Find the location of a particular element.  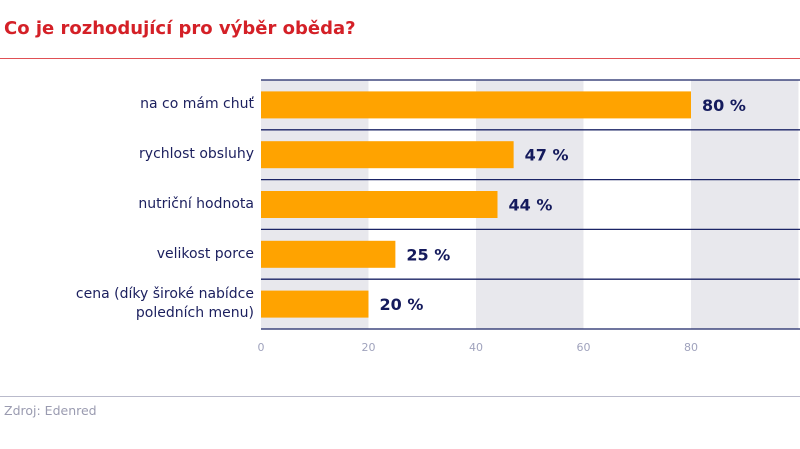

title-divider is located at coordinates (400, 58).